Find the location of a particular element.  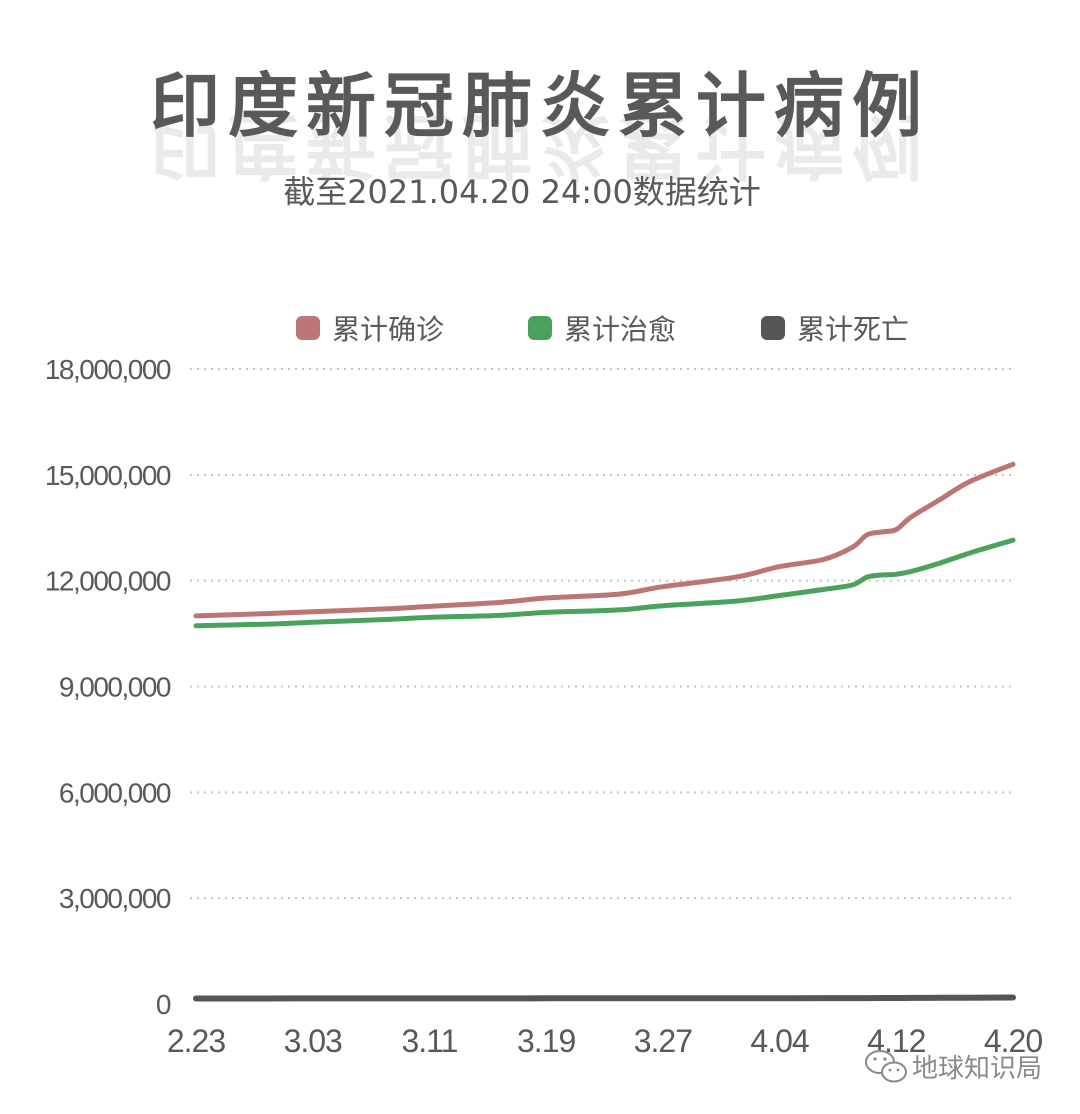

watermark-text: 地球知识局 is located at coordinates (977, 1069).